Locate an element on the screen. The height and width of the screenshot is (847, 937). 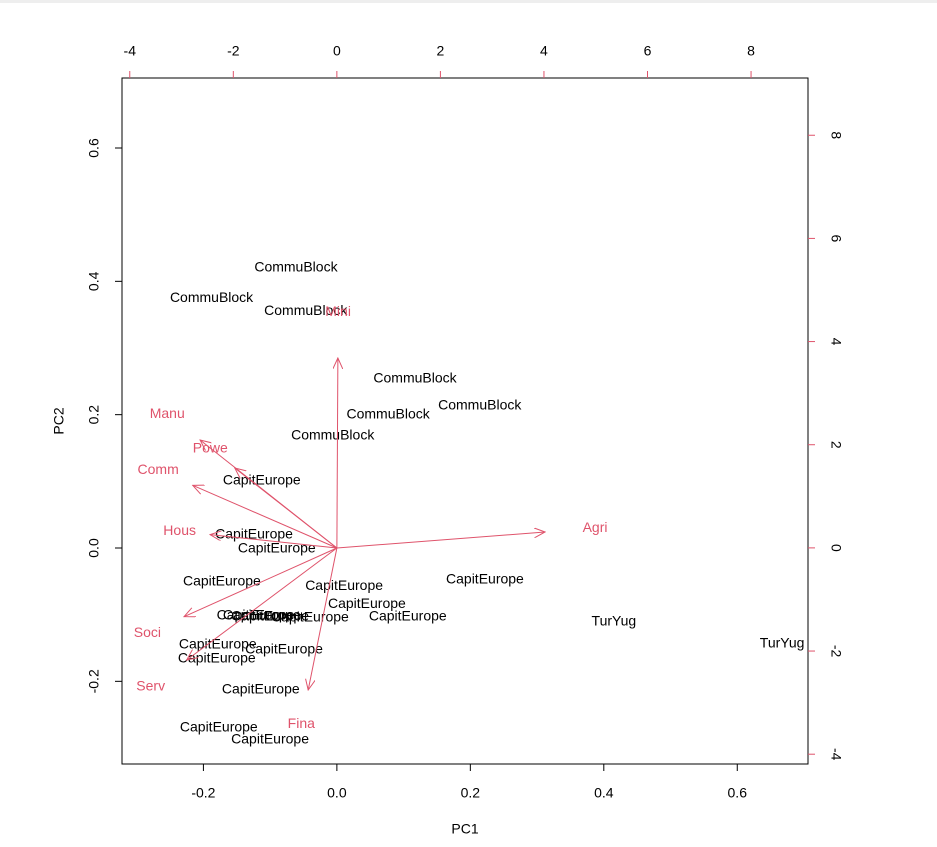
y2-tick-label: -2 is located at coordinates (836, 651).